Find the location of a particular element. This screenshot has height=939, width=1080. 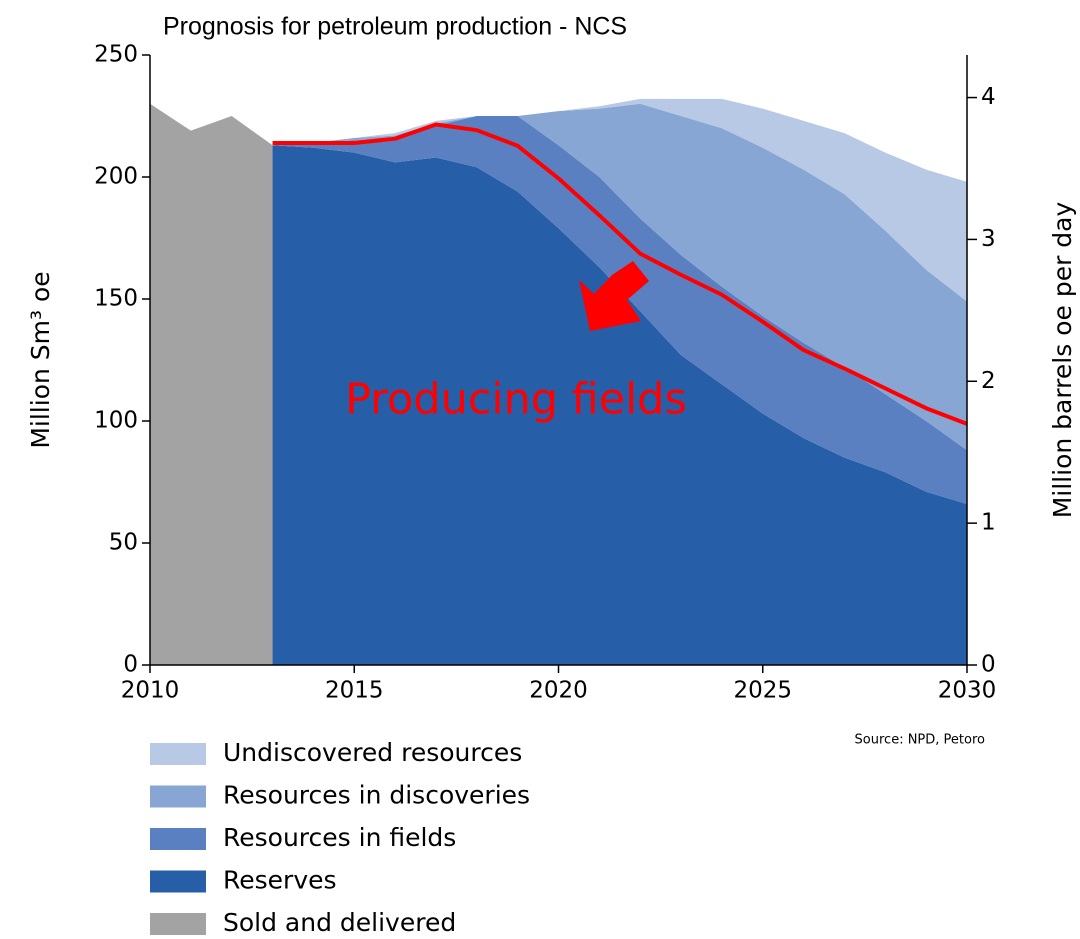

y2-tick-label: 0 is located at coordinates (988, 665).